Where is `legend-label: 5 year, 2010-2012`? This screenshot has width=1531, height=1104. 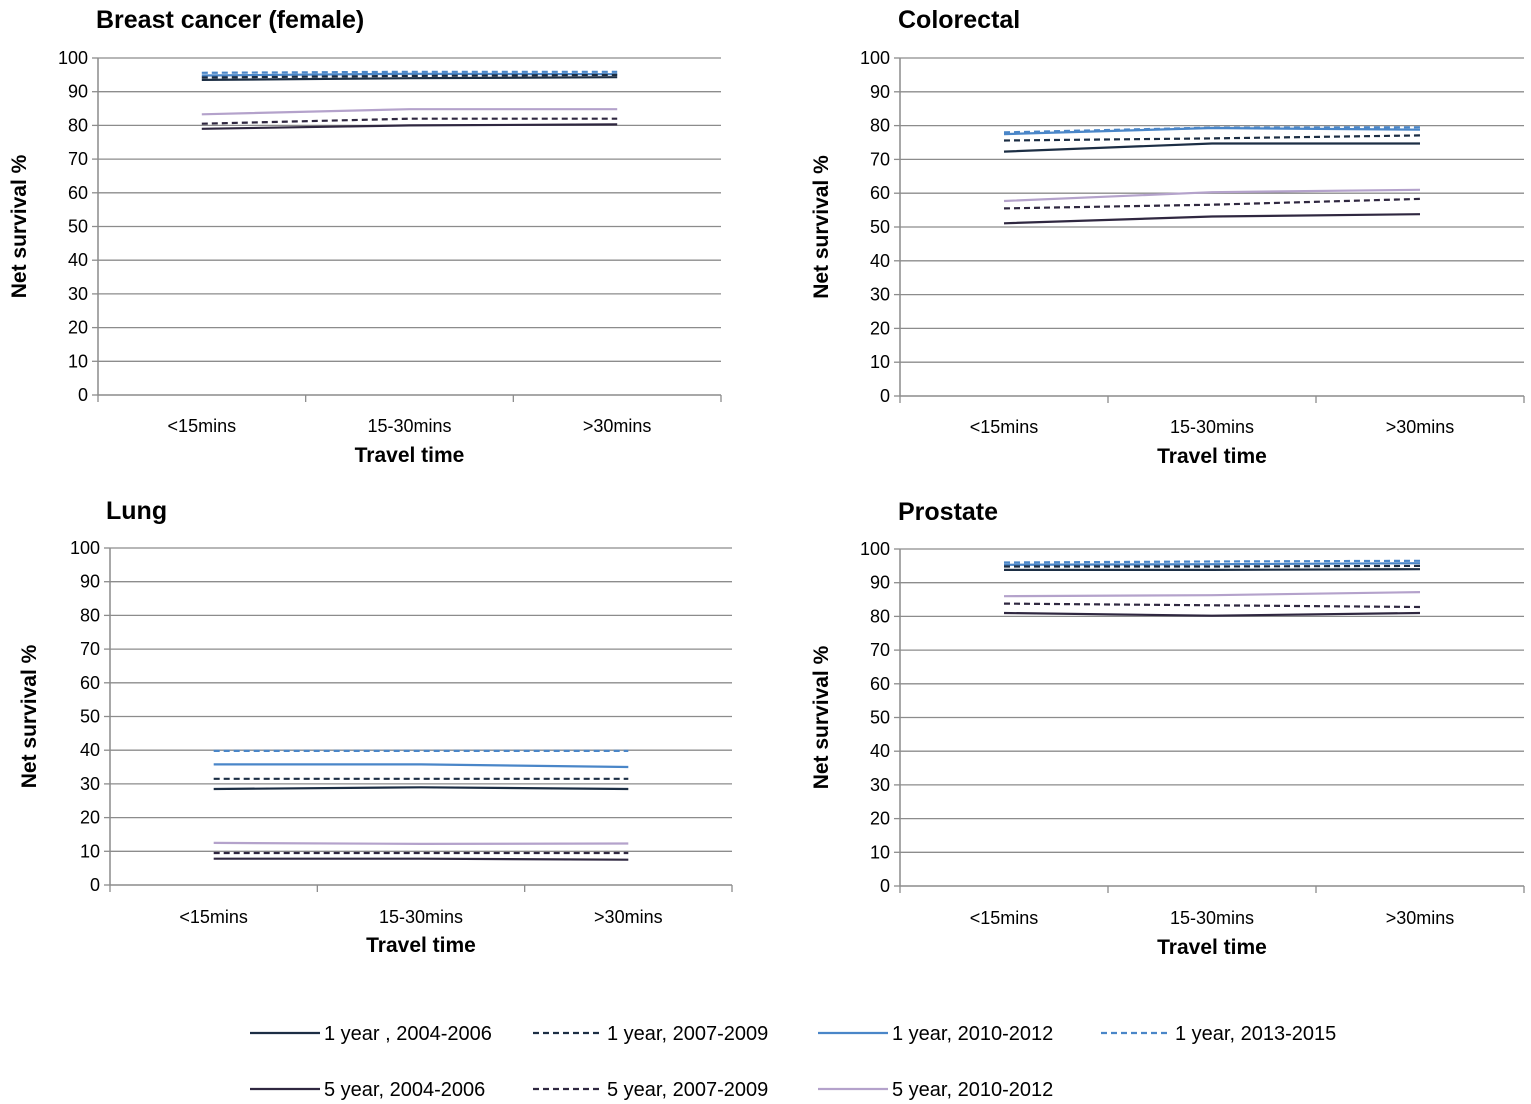 legend-label: 5 year, 2010-2012 is located at coordinates (972, 1090).